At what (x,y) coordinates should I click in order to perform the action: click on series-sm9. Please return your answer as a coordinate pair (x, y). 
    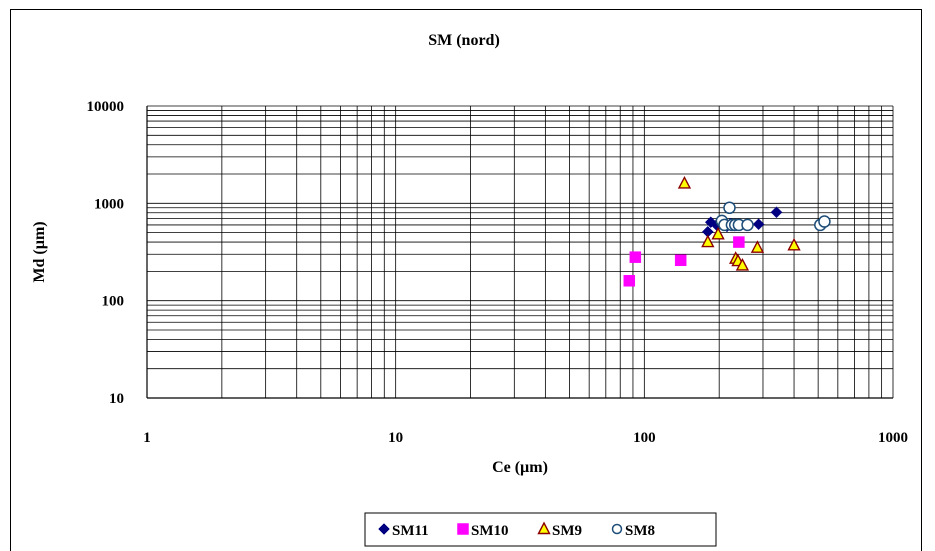
    Looking at the image, I should click on (739, 223).